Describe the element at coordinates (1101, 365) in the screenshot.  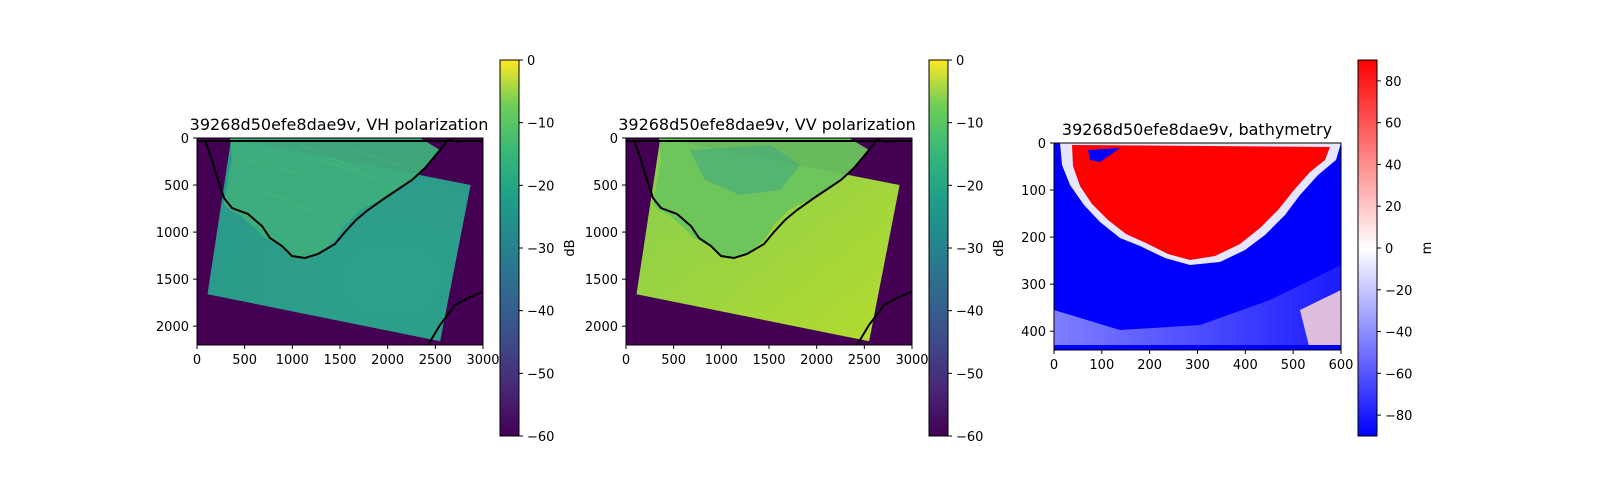
I see `x-tick-label: 100` at that location.